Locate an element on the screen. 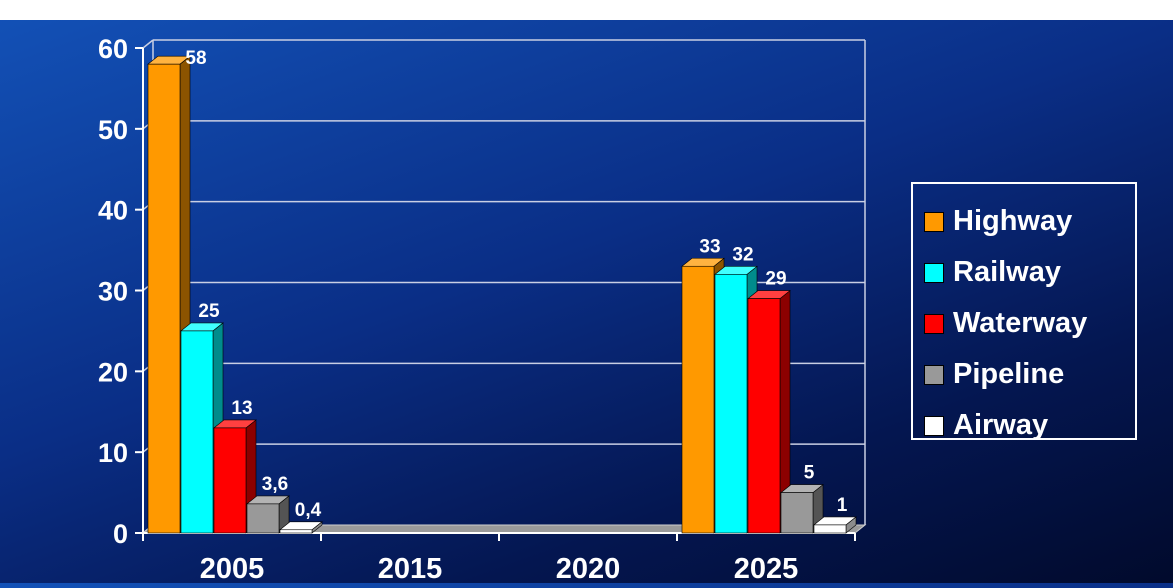  legend-item-highway: Highway is located at coordinates (1029, 221).